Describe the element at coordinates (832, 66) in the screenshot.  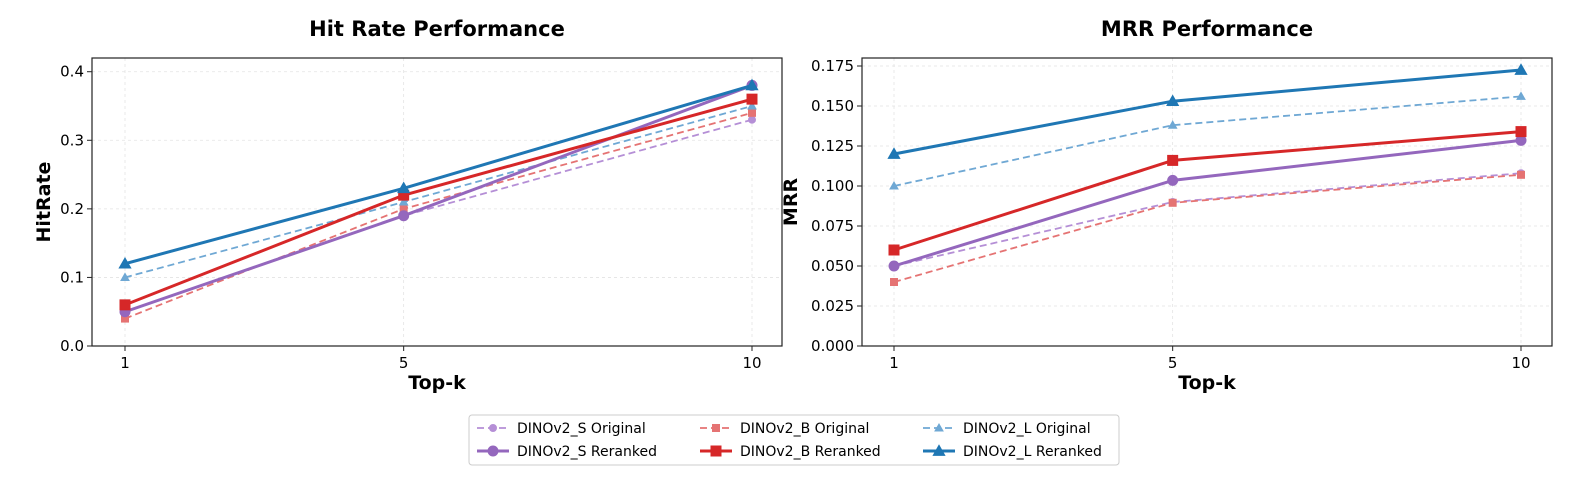
I see `mrr-ytick-label: 0.175` at that location.